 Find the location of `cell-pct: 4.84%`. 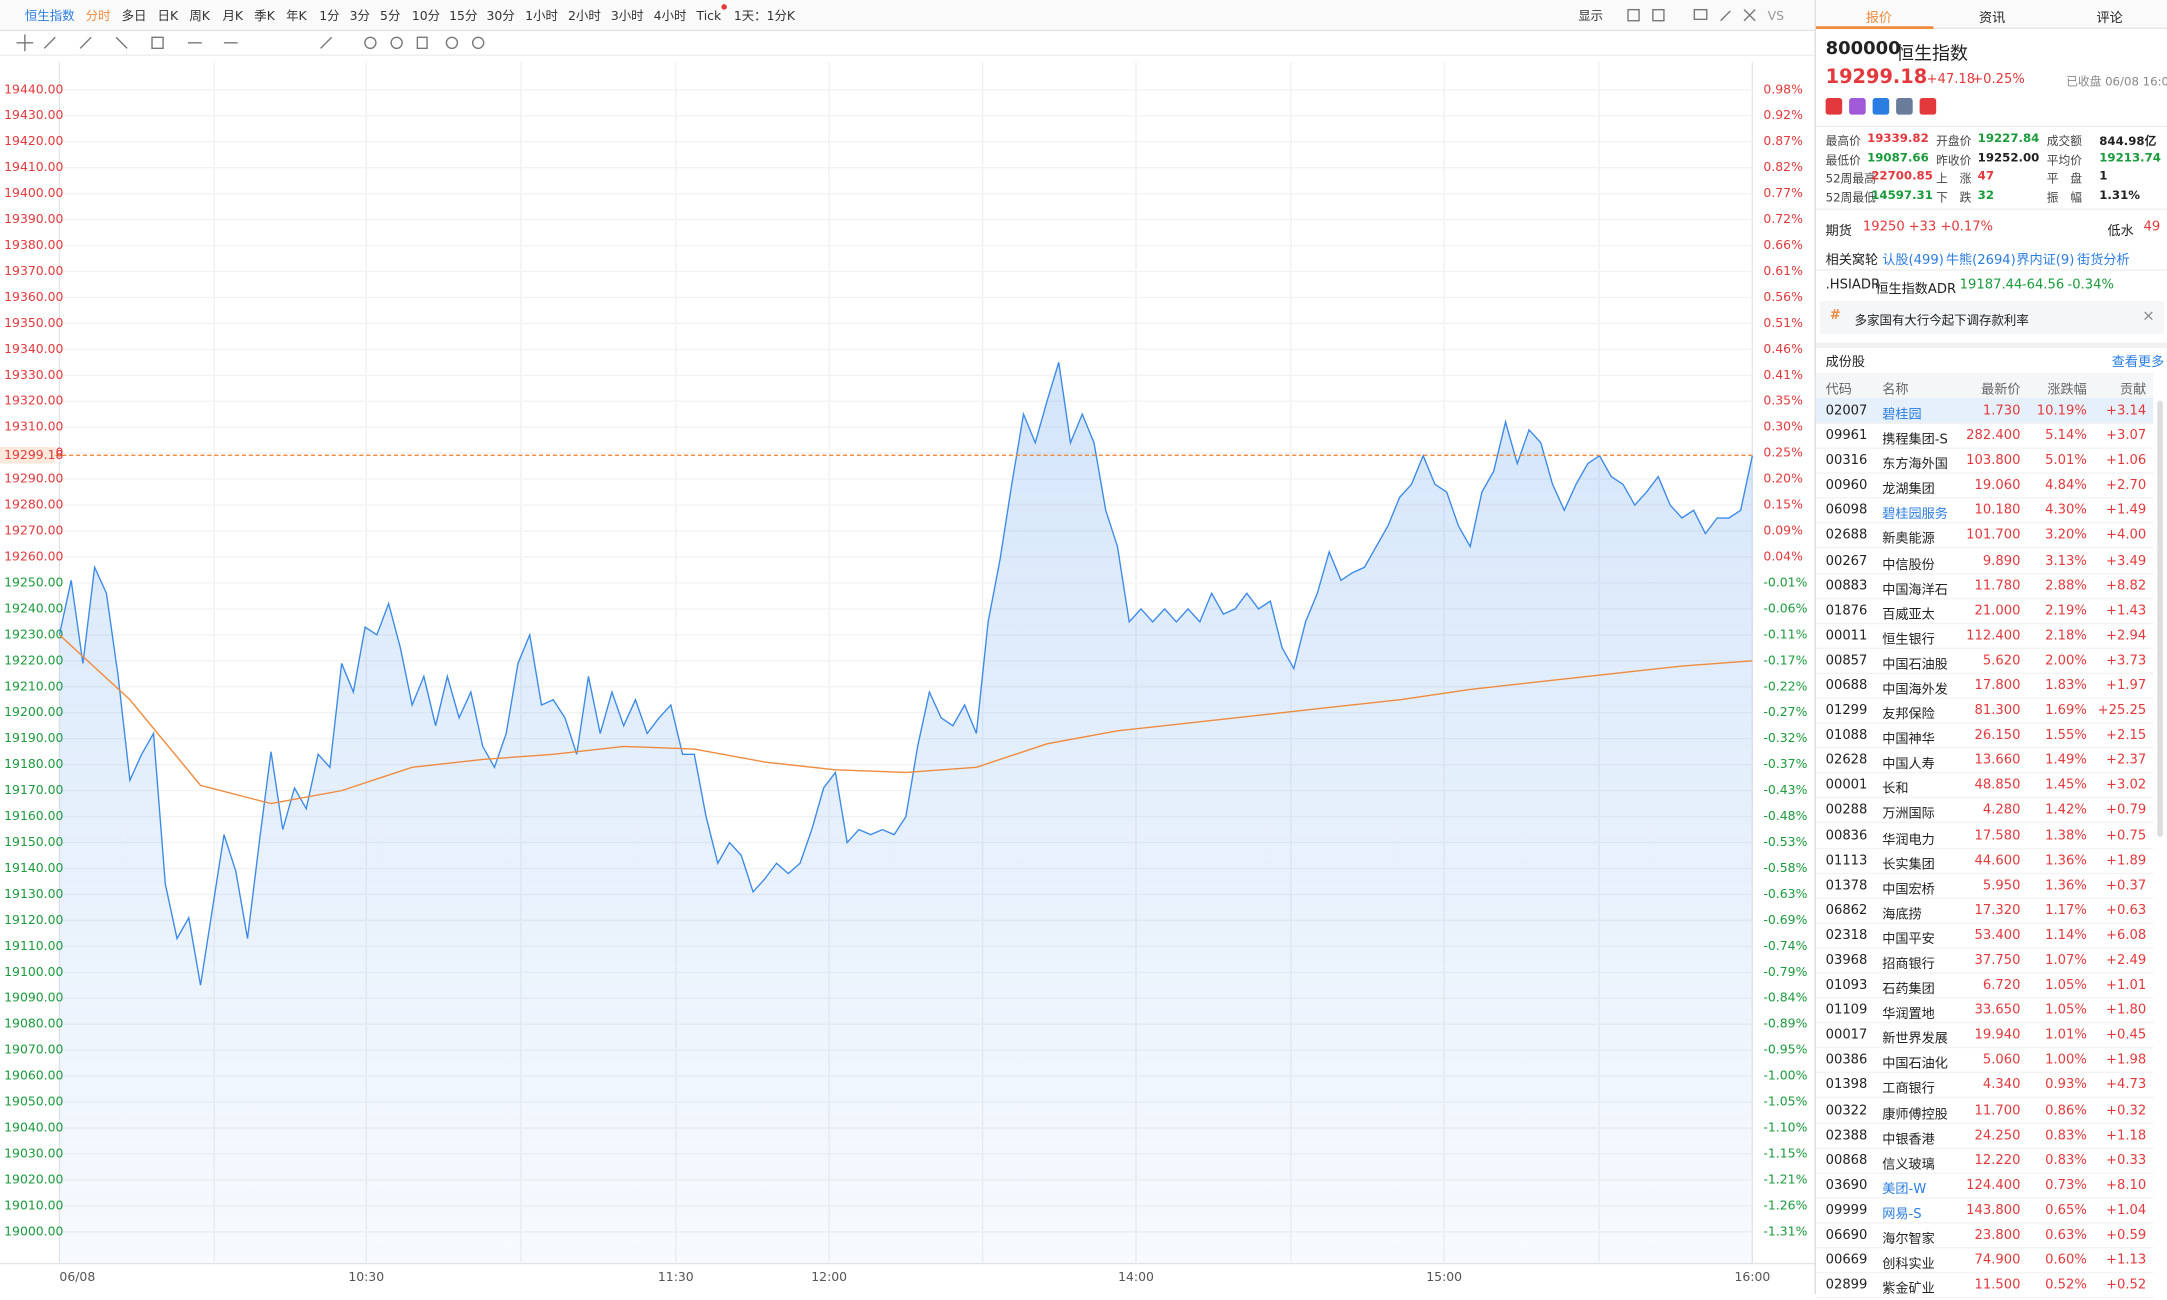

cell-pct: 4.84% is located at coordinates (2066, 486).